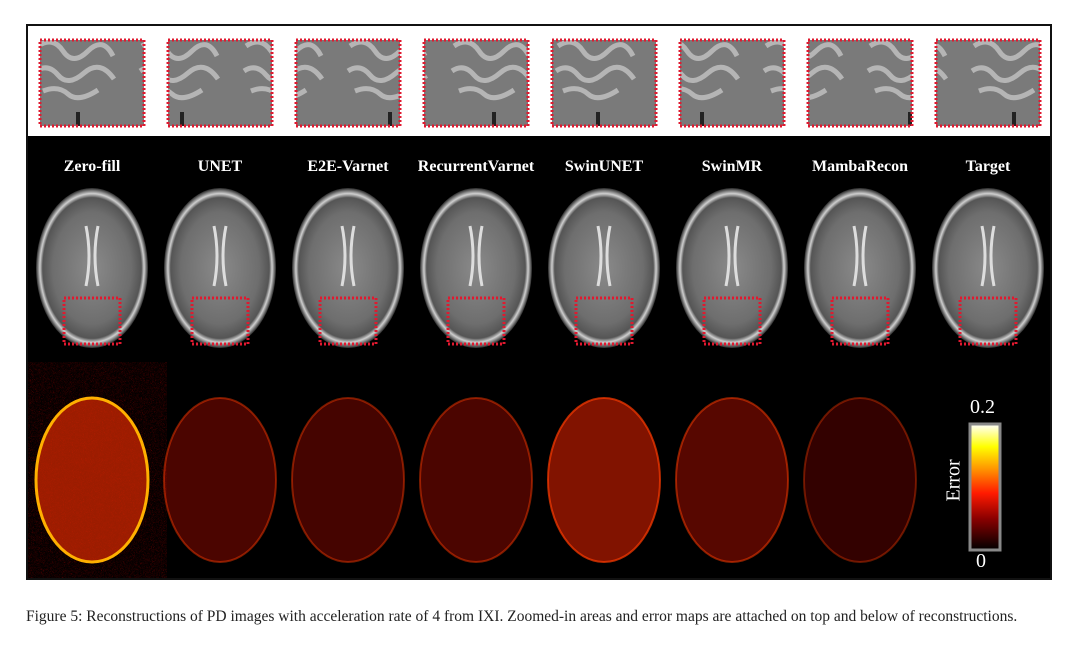  What do you see at coordinates (476, 166) in the screenshot?
I see `column-label: RecurrentVarnet` at bounding box center [476, 166].